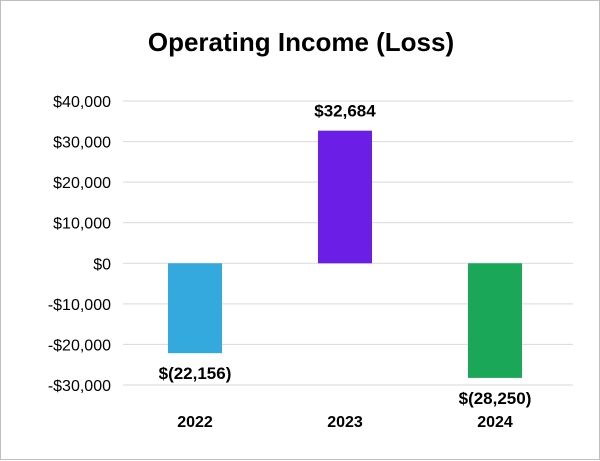 The image size is (600, 461). Describe the element at coordinates (195, 373) in the screenshot. I see `data-label: $(22,156)` at that location.